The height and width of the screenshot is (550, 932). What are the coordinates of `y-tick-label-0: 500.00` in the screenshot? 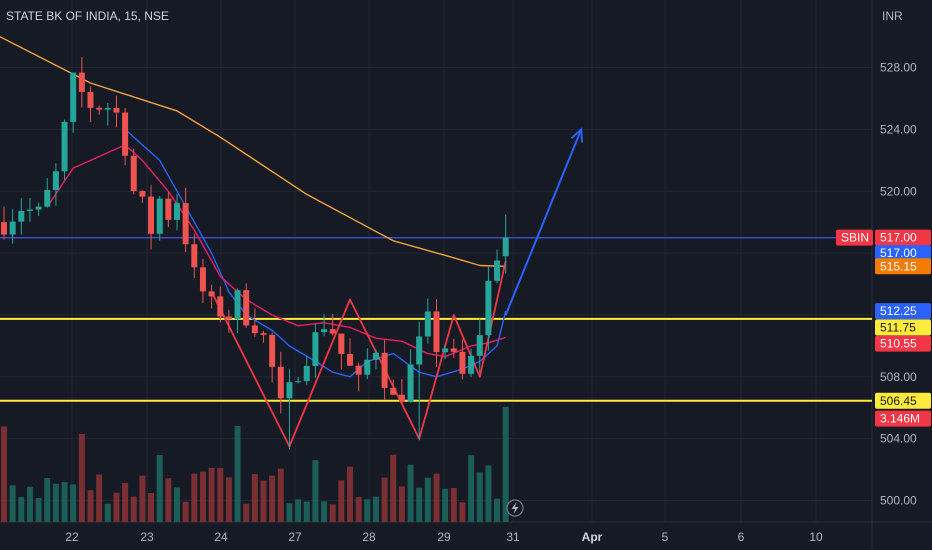 It's located at (898, 501).